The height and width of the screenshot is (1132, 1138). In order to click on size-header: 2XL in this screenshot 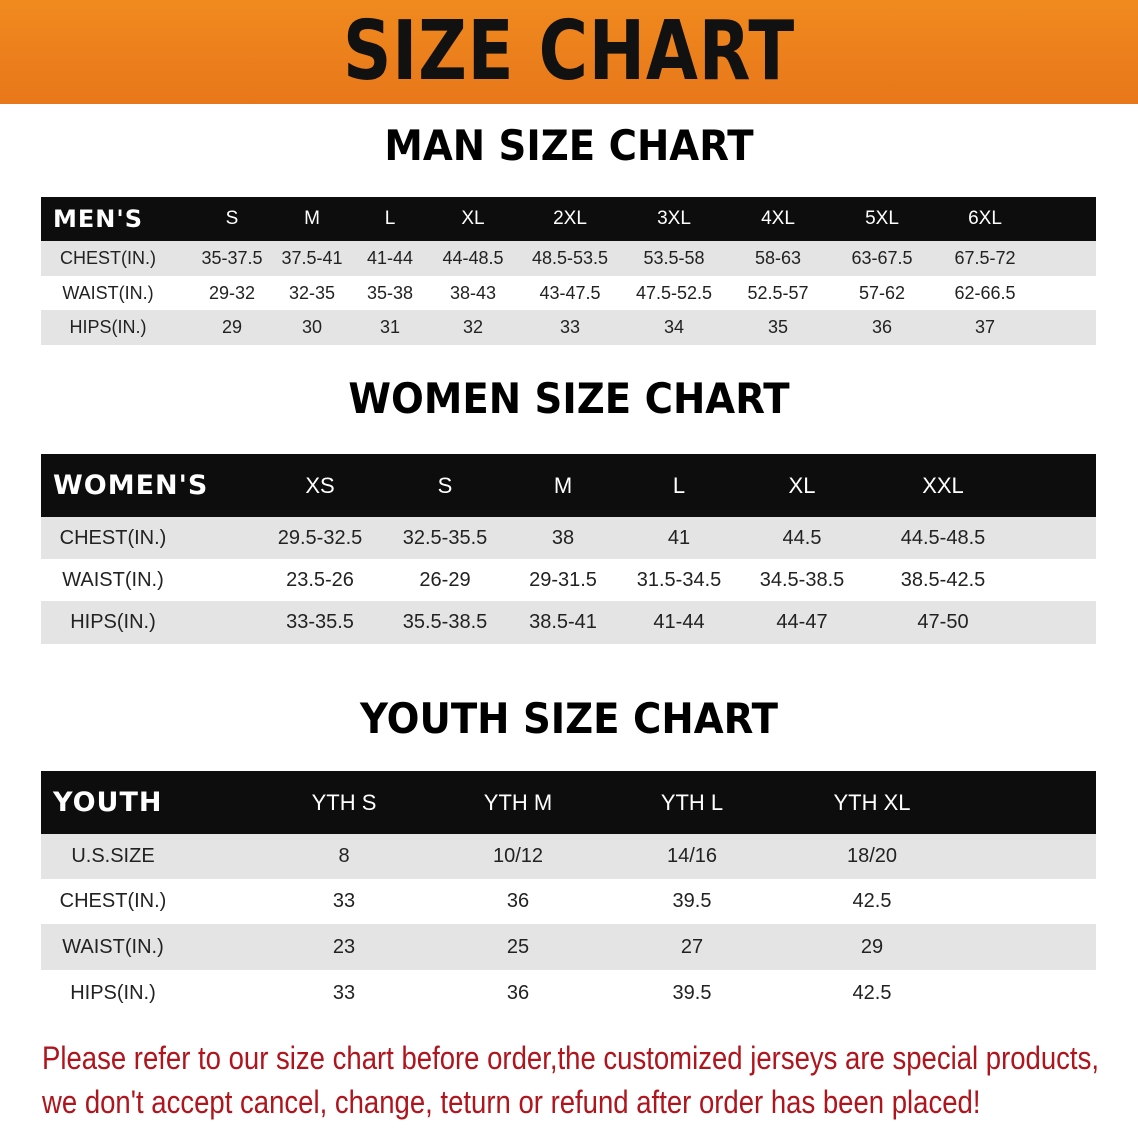, I will do `click(570, 218)`.